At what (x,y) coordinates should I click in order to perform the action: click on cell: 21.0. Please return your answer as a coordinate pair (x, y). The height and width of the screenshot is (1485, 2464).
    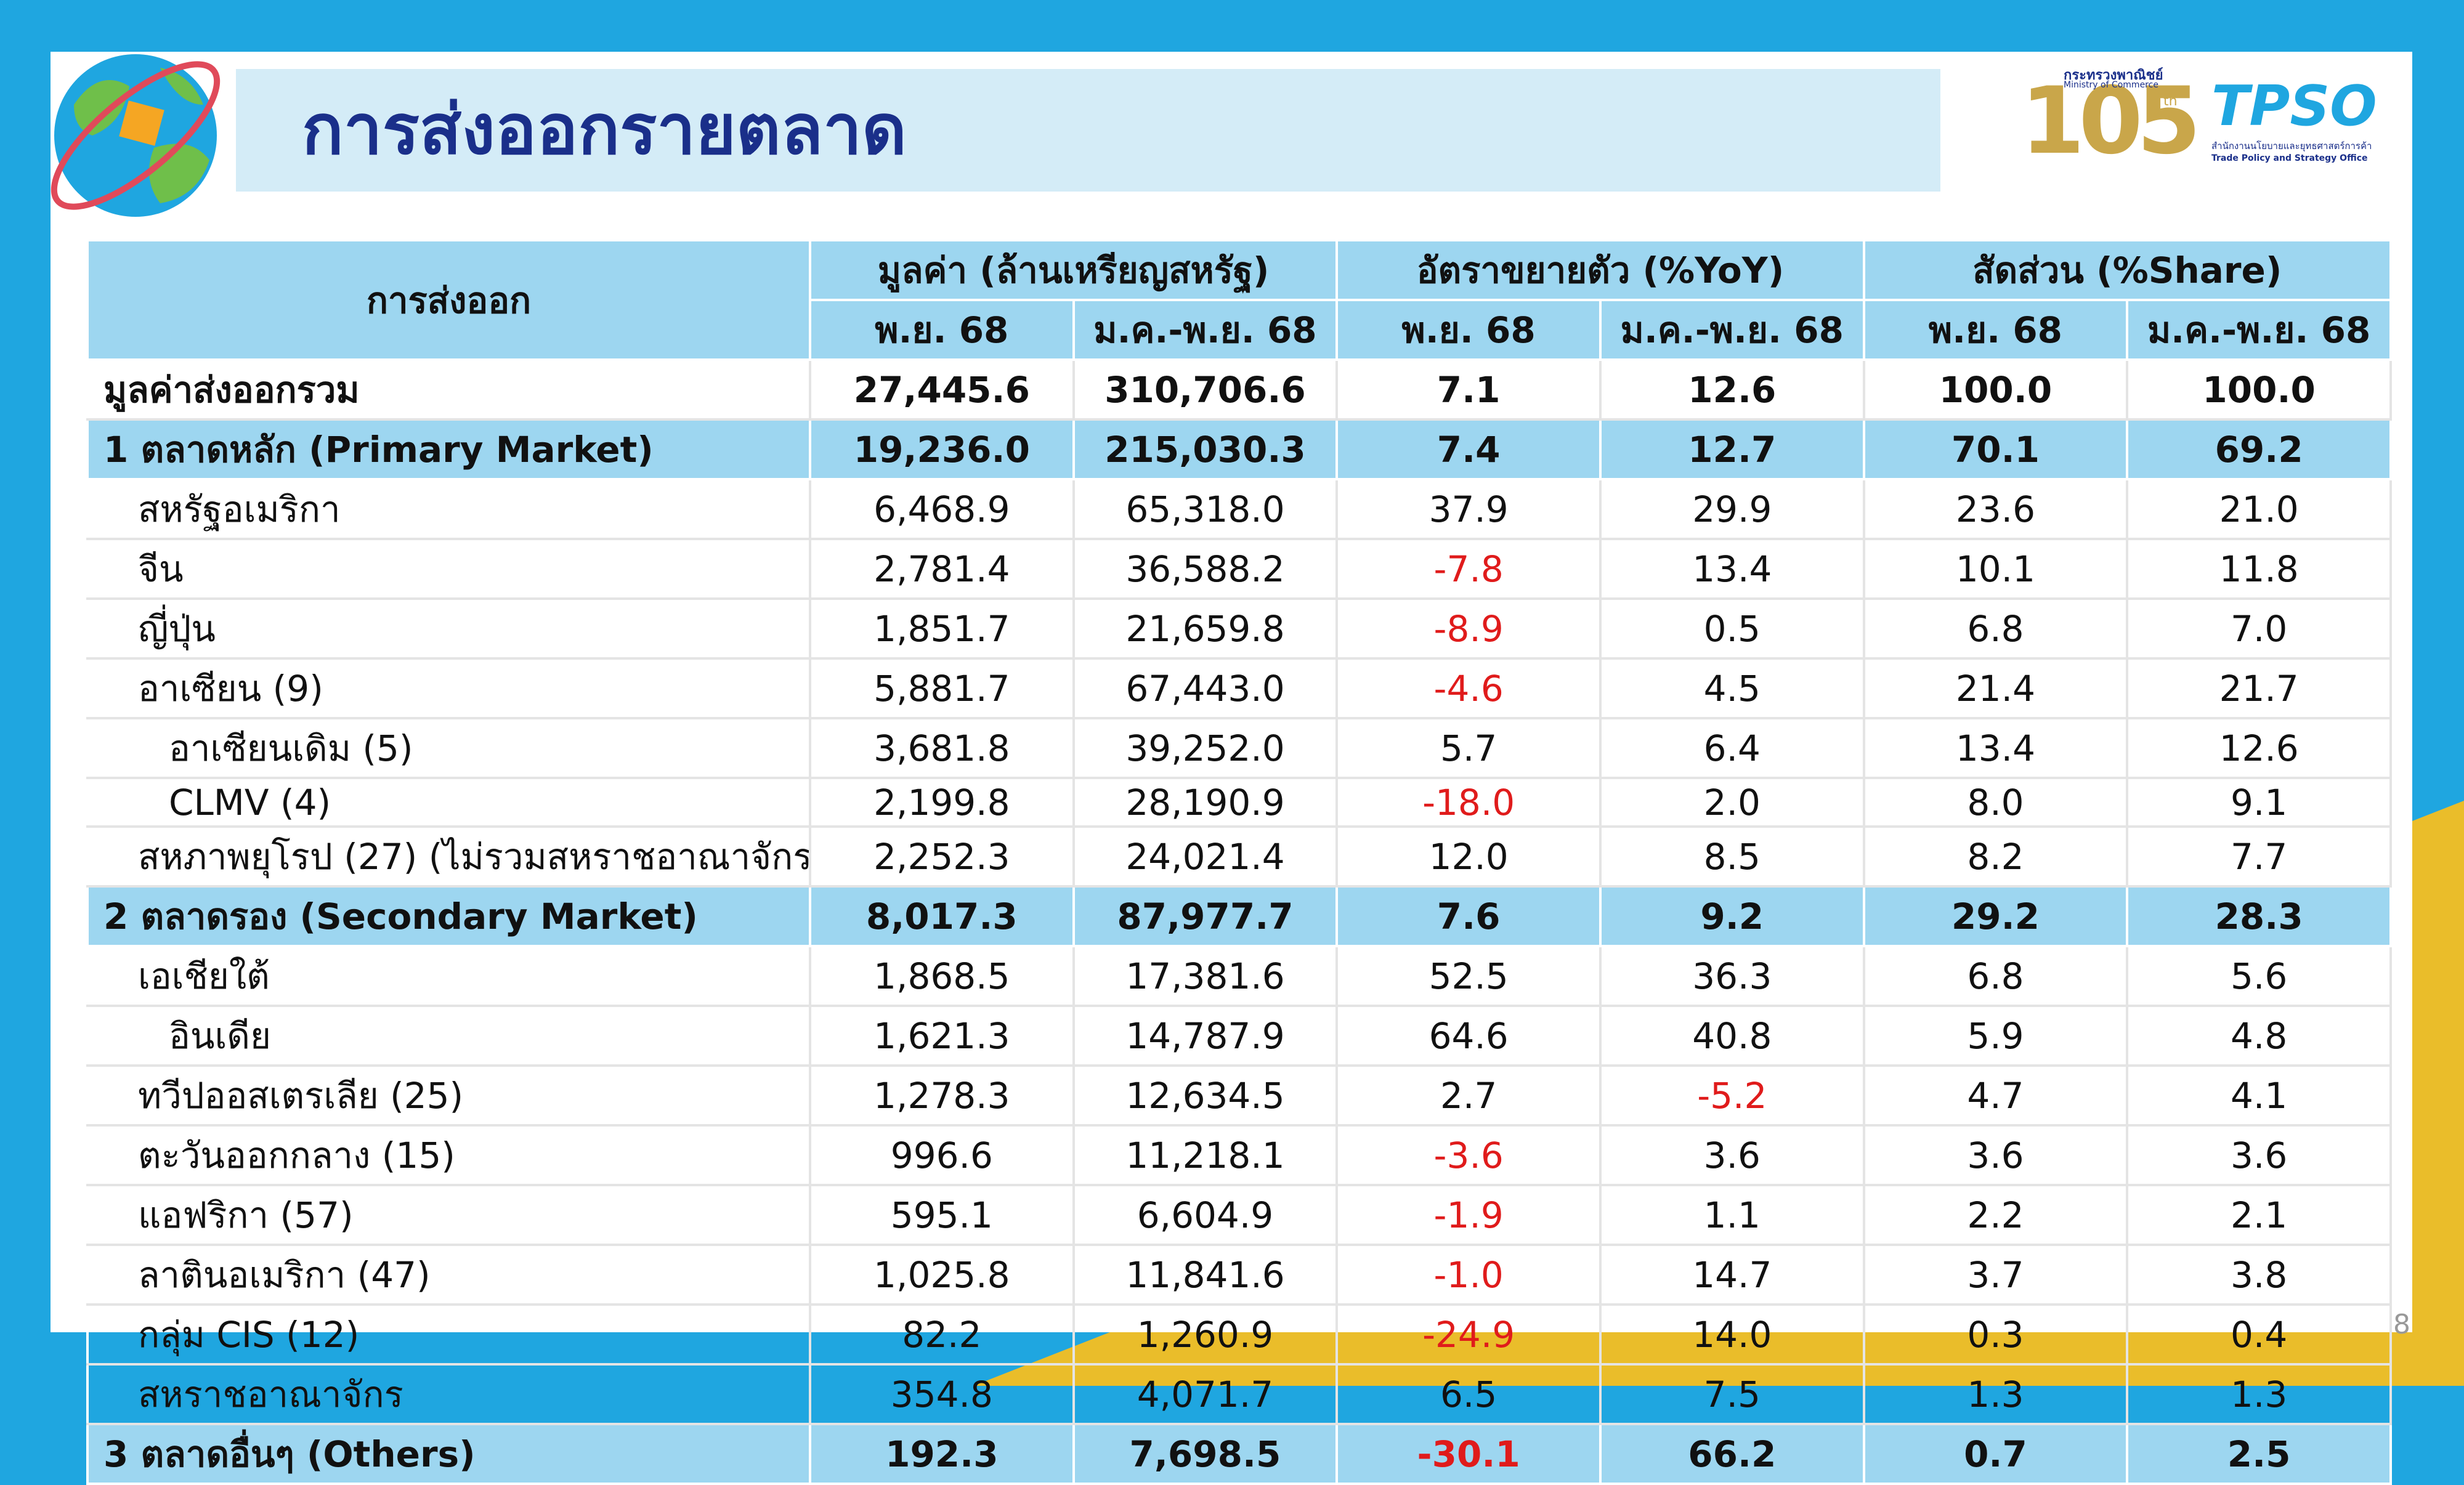
    Looking at the image, I should click on (2259, 509).